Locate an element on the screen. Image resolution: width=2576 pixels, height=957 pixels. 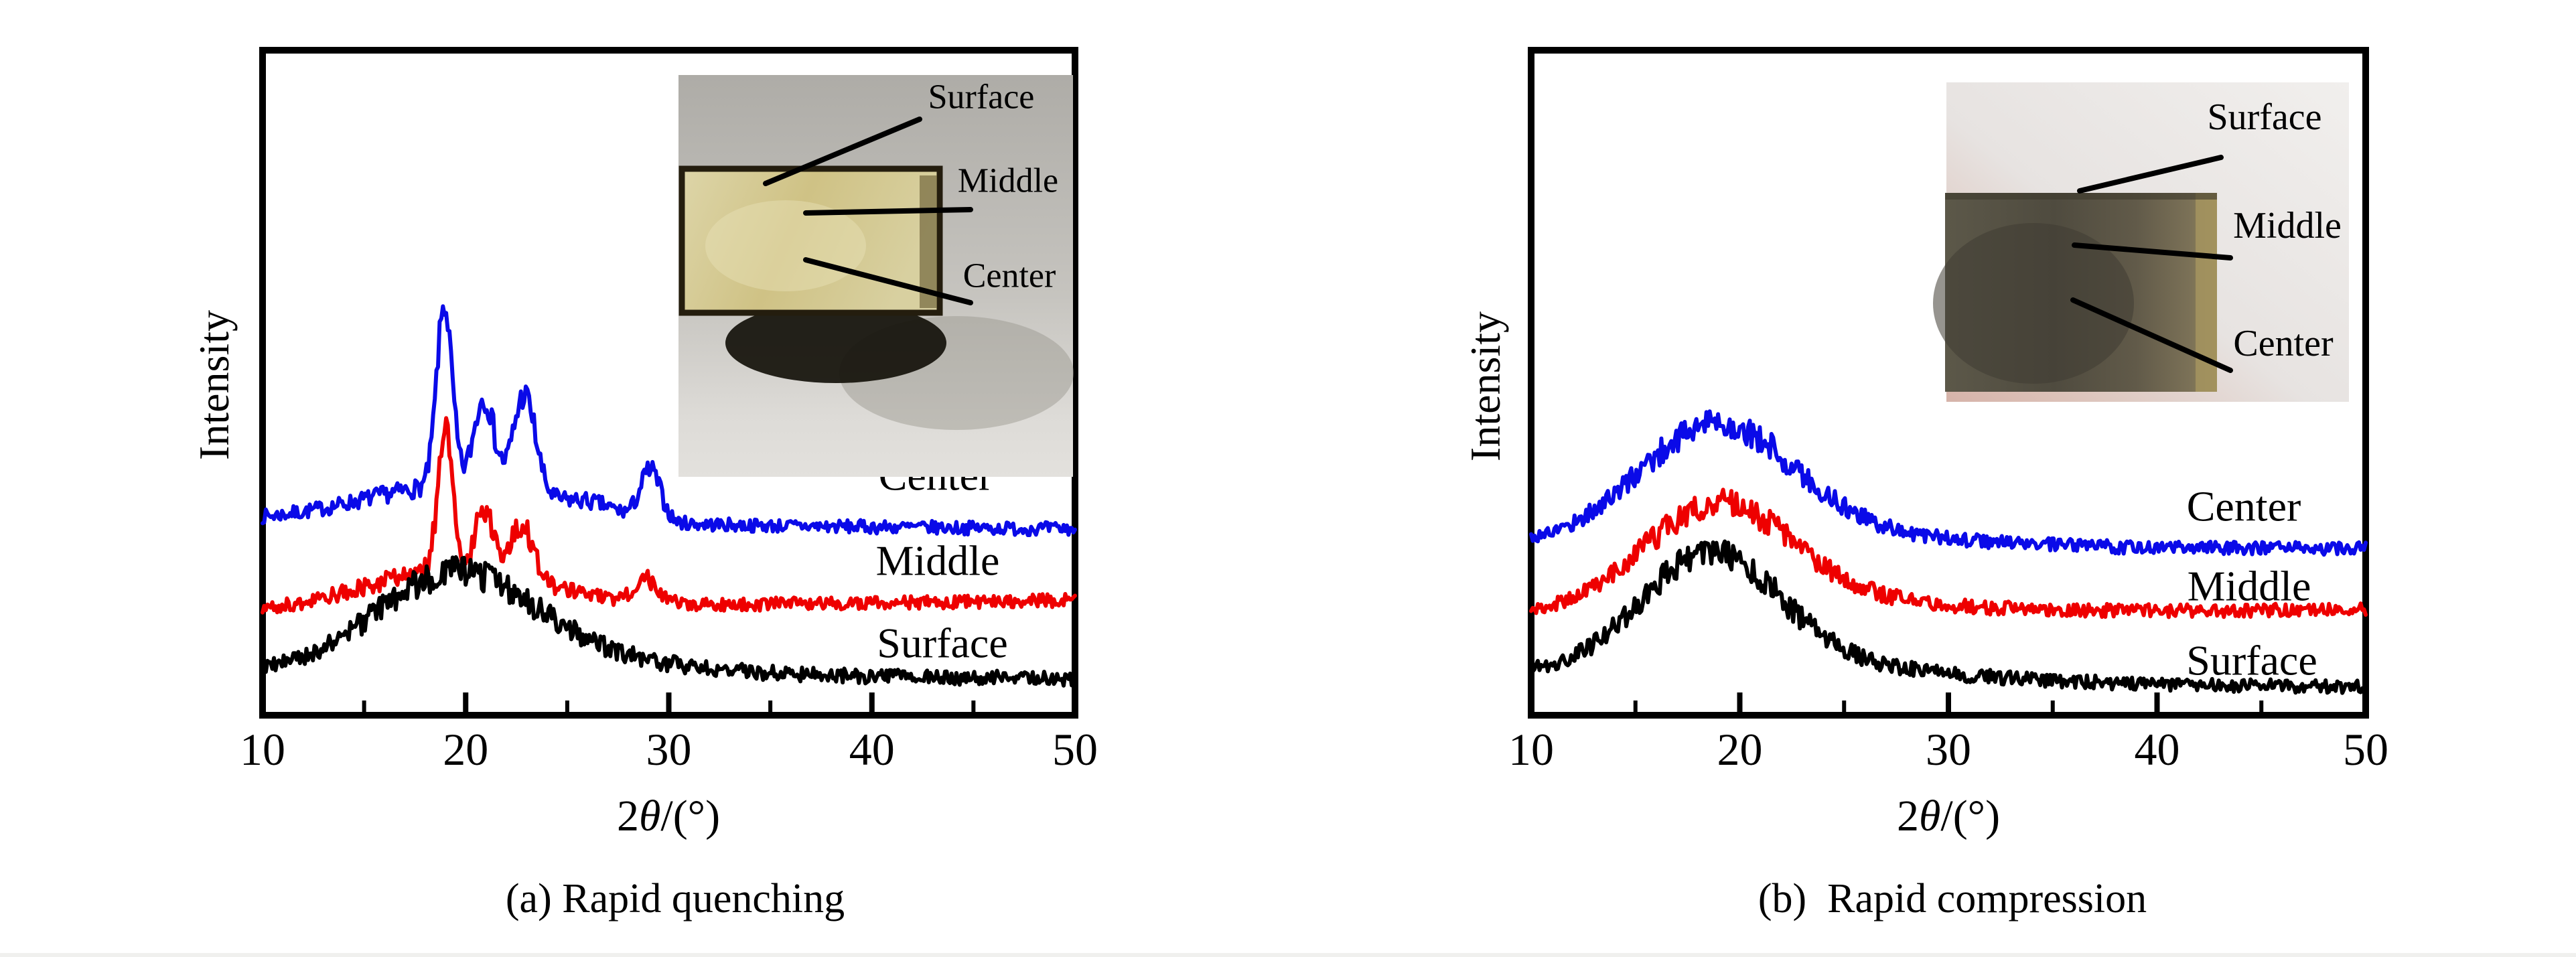
inset-a-dark-shadow is located at coordinates (835, 343).